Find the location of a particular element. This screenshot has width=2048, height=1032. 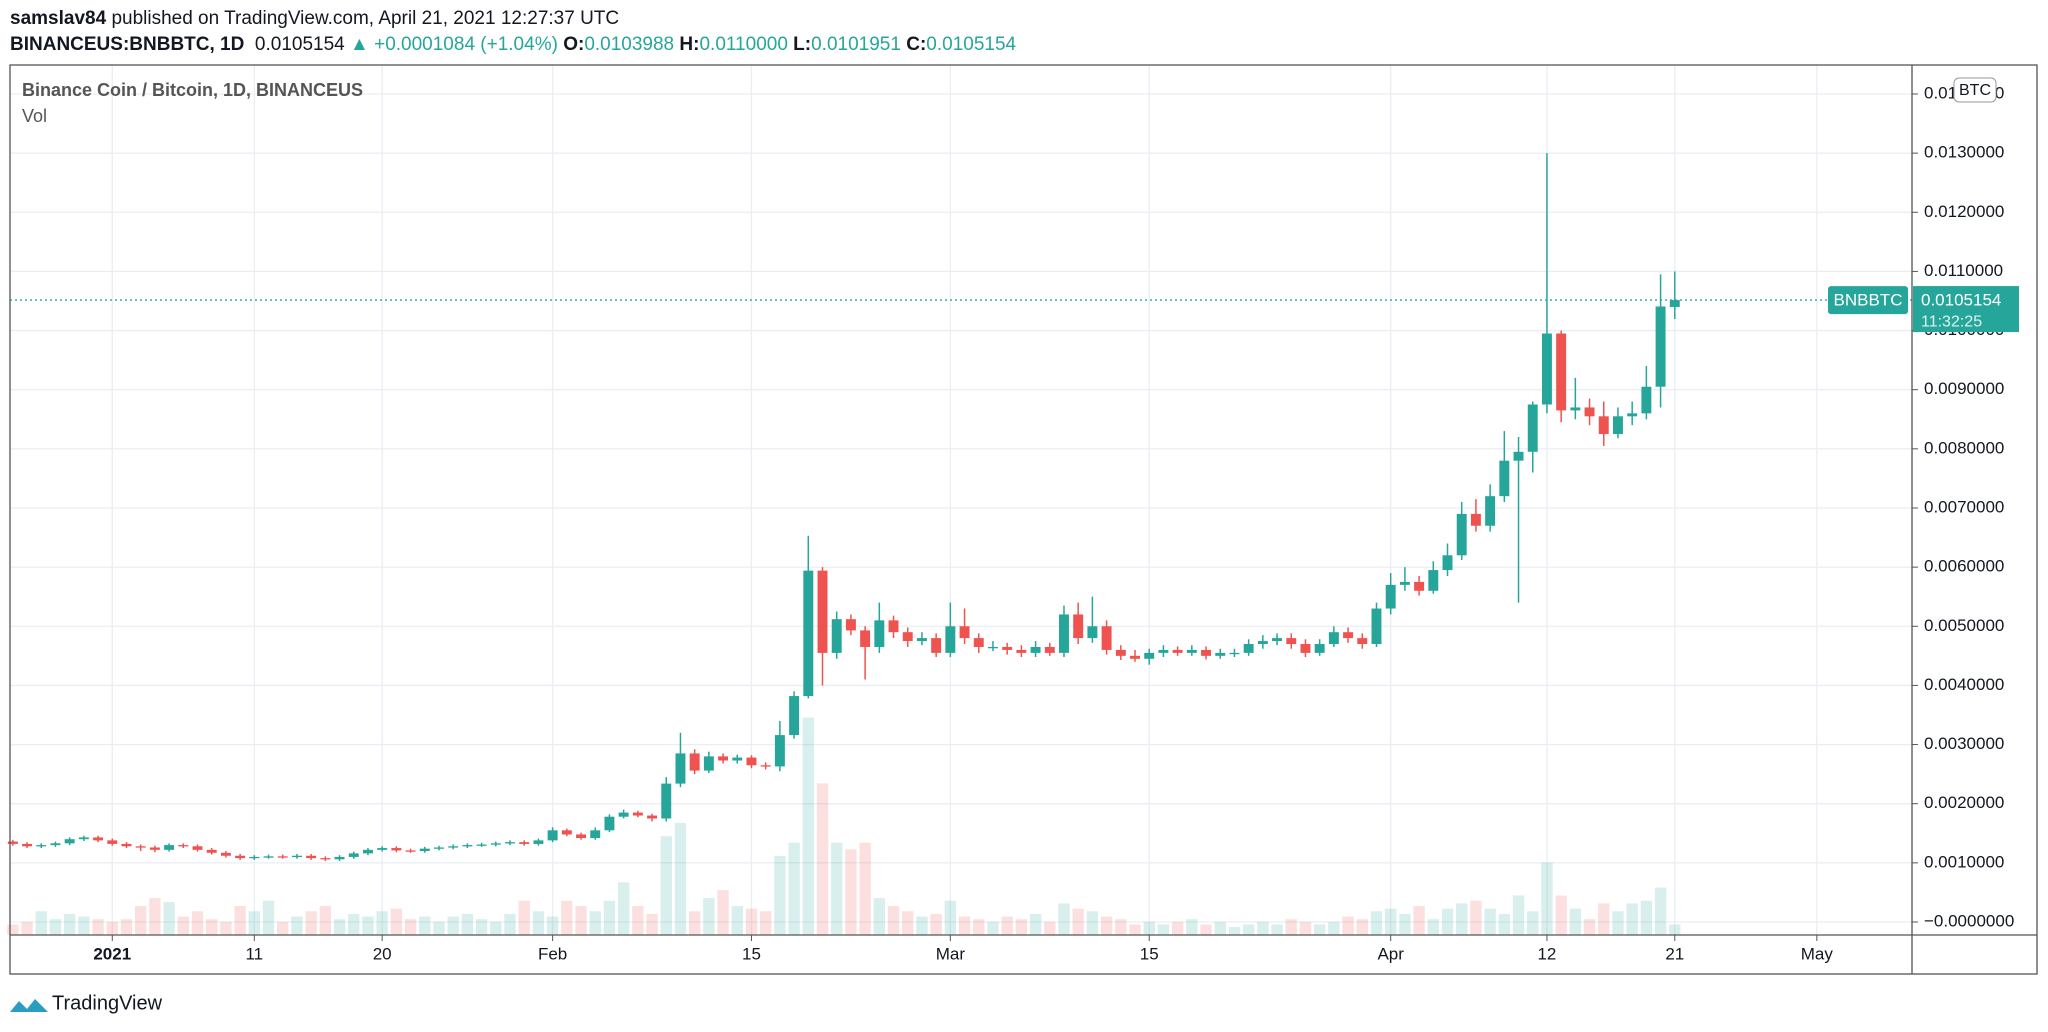

currency-box is located at coordinates (1975, 90).